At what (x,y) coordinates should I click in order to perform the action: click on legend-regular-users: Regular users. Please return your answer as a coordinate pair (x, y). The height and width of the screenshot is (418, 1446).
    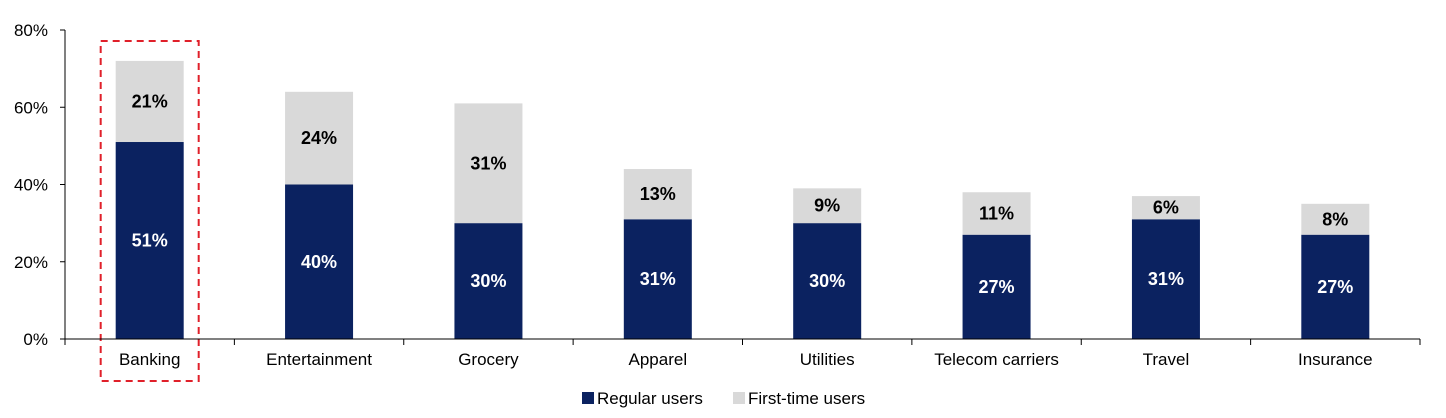
    Looking at the image, I should click on (642, 398).